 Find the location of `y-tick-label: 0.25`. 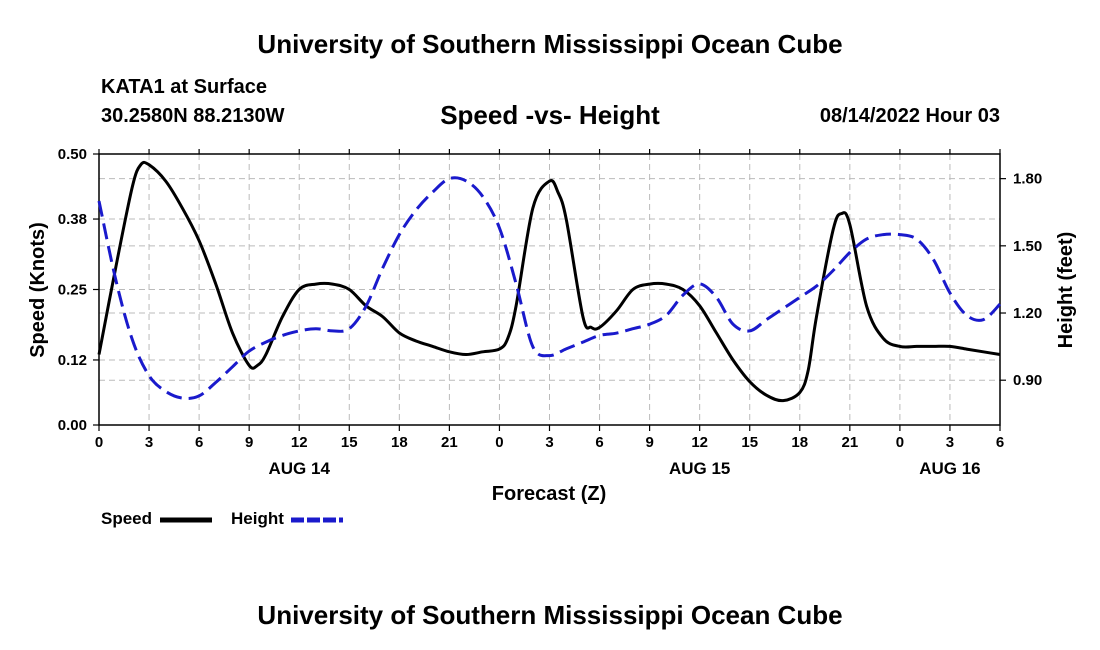

y-tick-label: 0.25 is located at coordinates (72, 290).